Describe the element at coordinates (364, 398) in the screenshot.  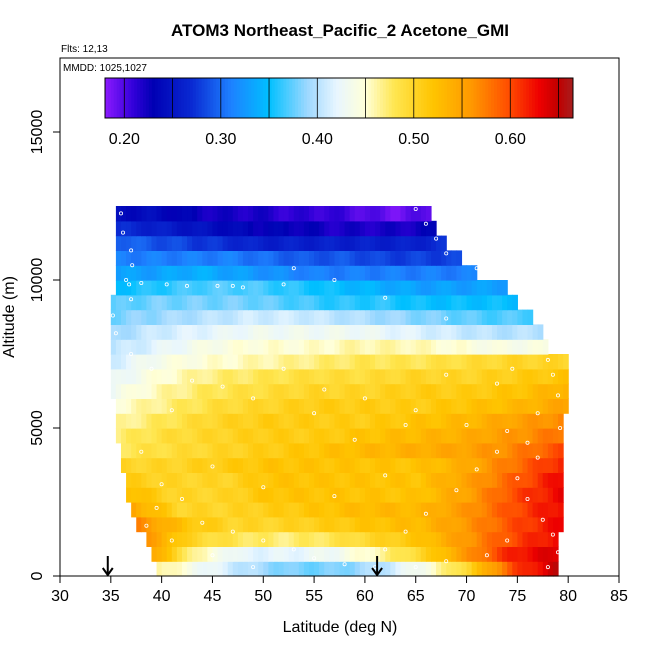
I see `observation-point` at that location.